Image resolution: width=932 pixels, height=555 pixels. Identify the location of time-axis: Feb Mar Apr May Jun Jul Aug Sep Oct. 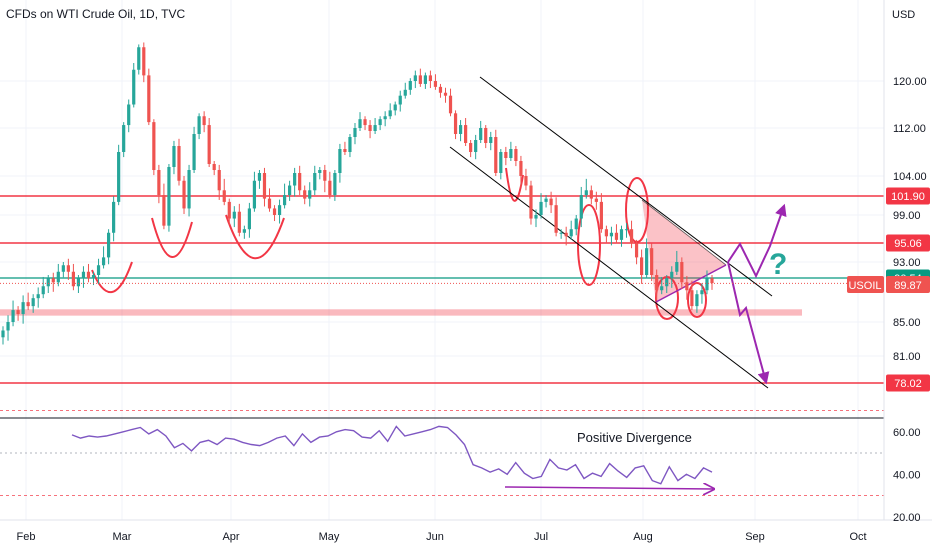
(442, 537).